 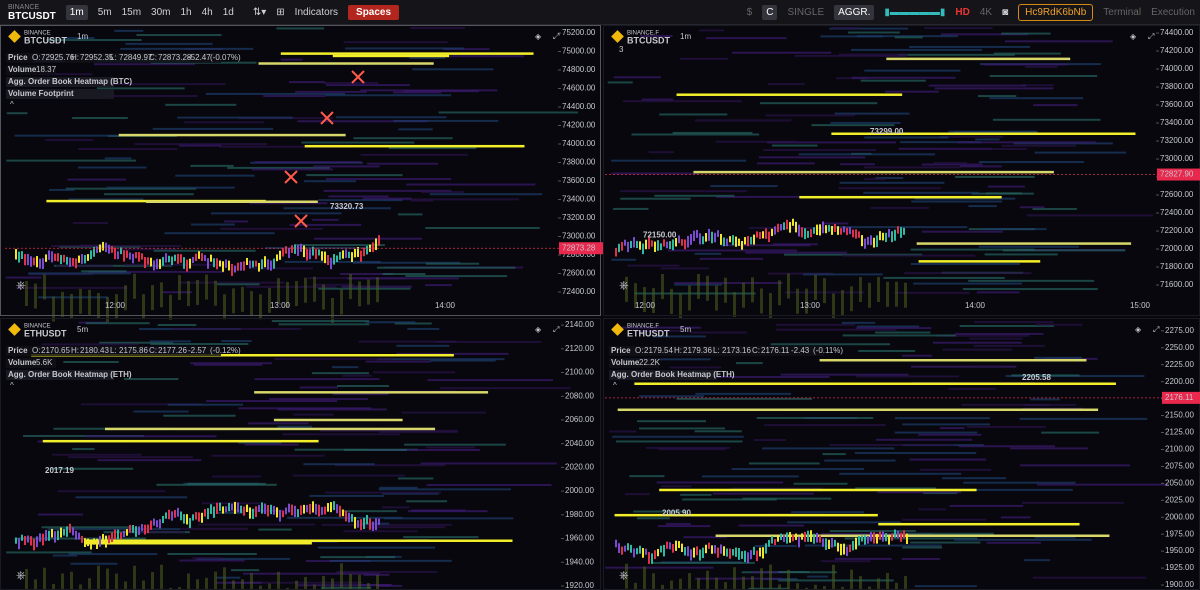 I want to click on hd-toggle: HD, so click(x=962, y=12).